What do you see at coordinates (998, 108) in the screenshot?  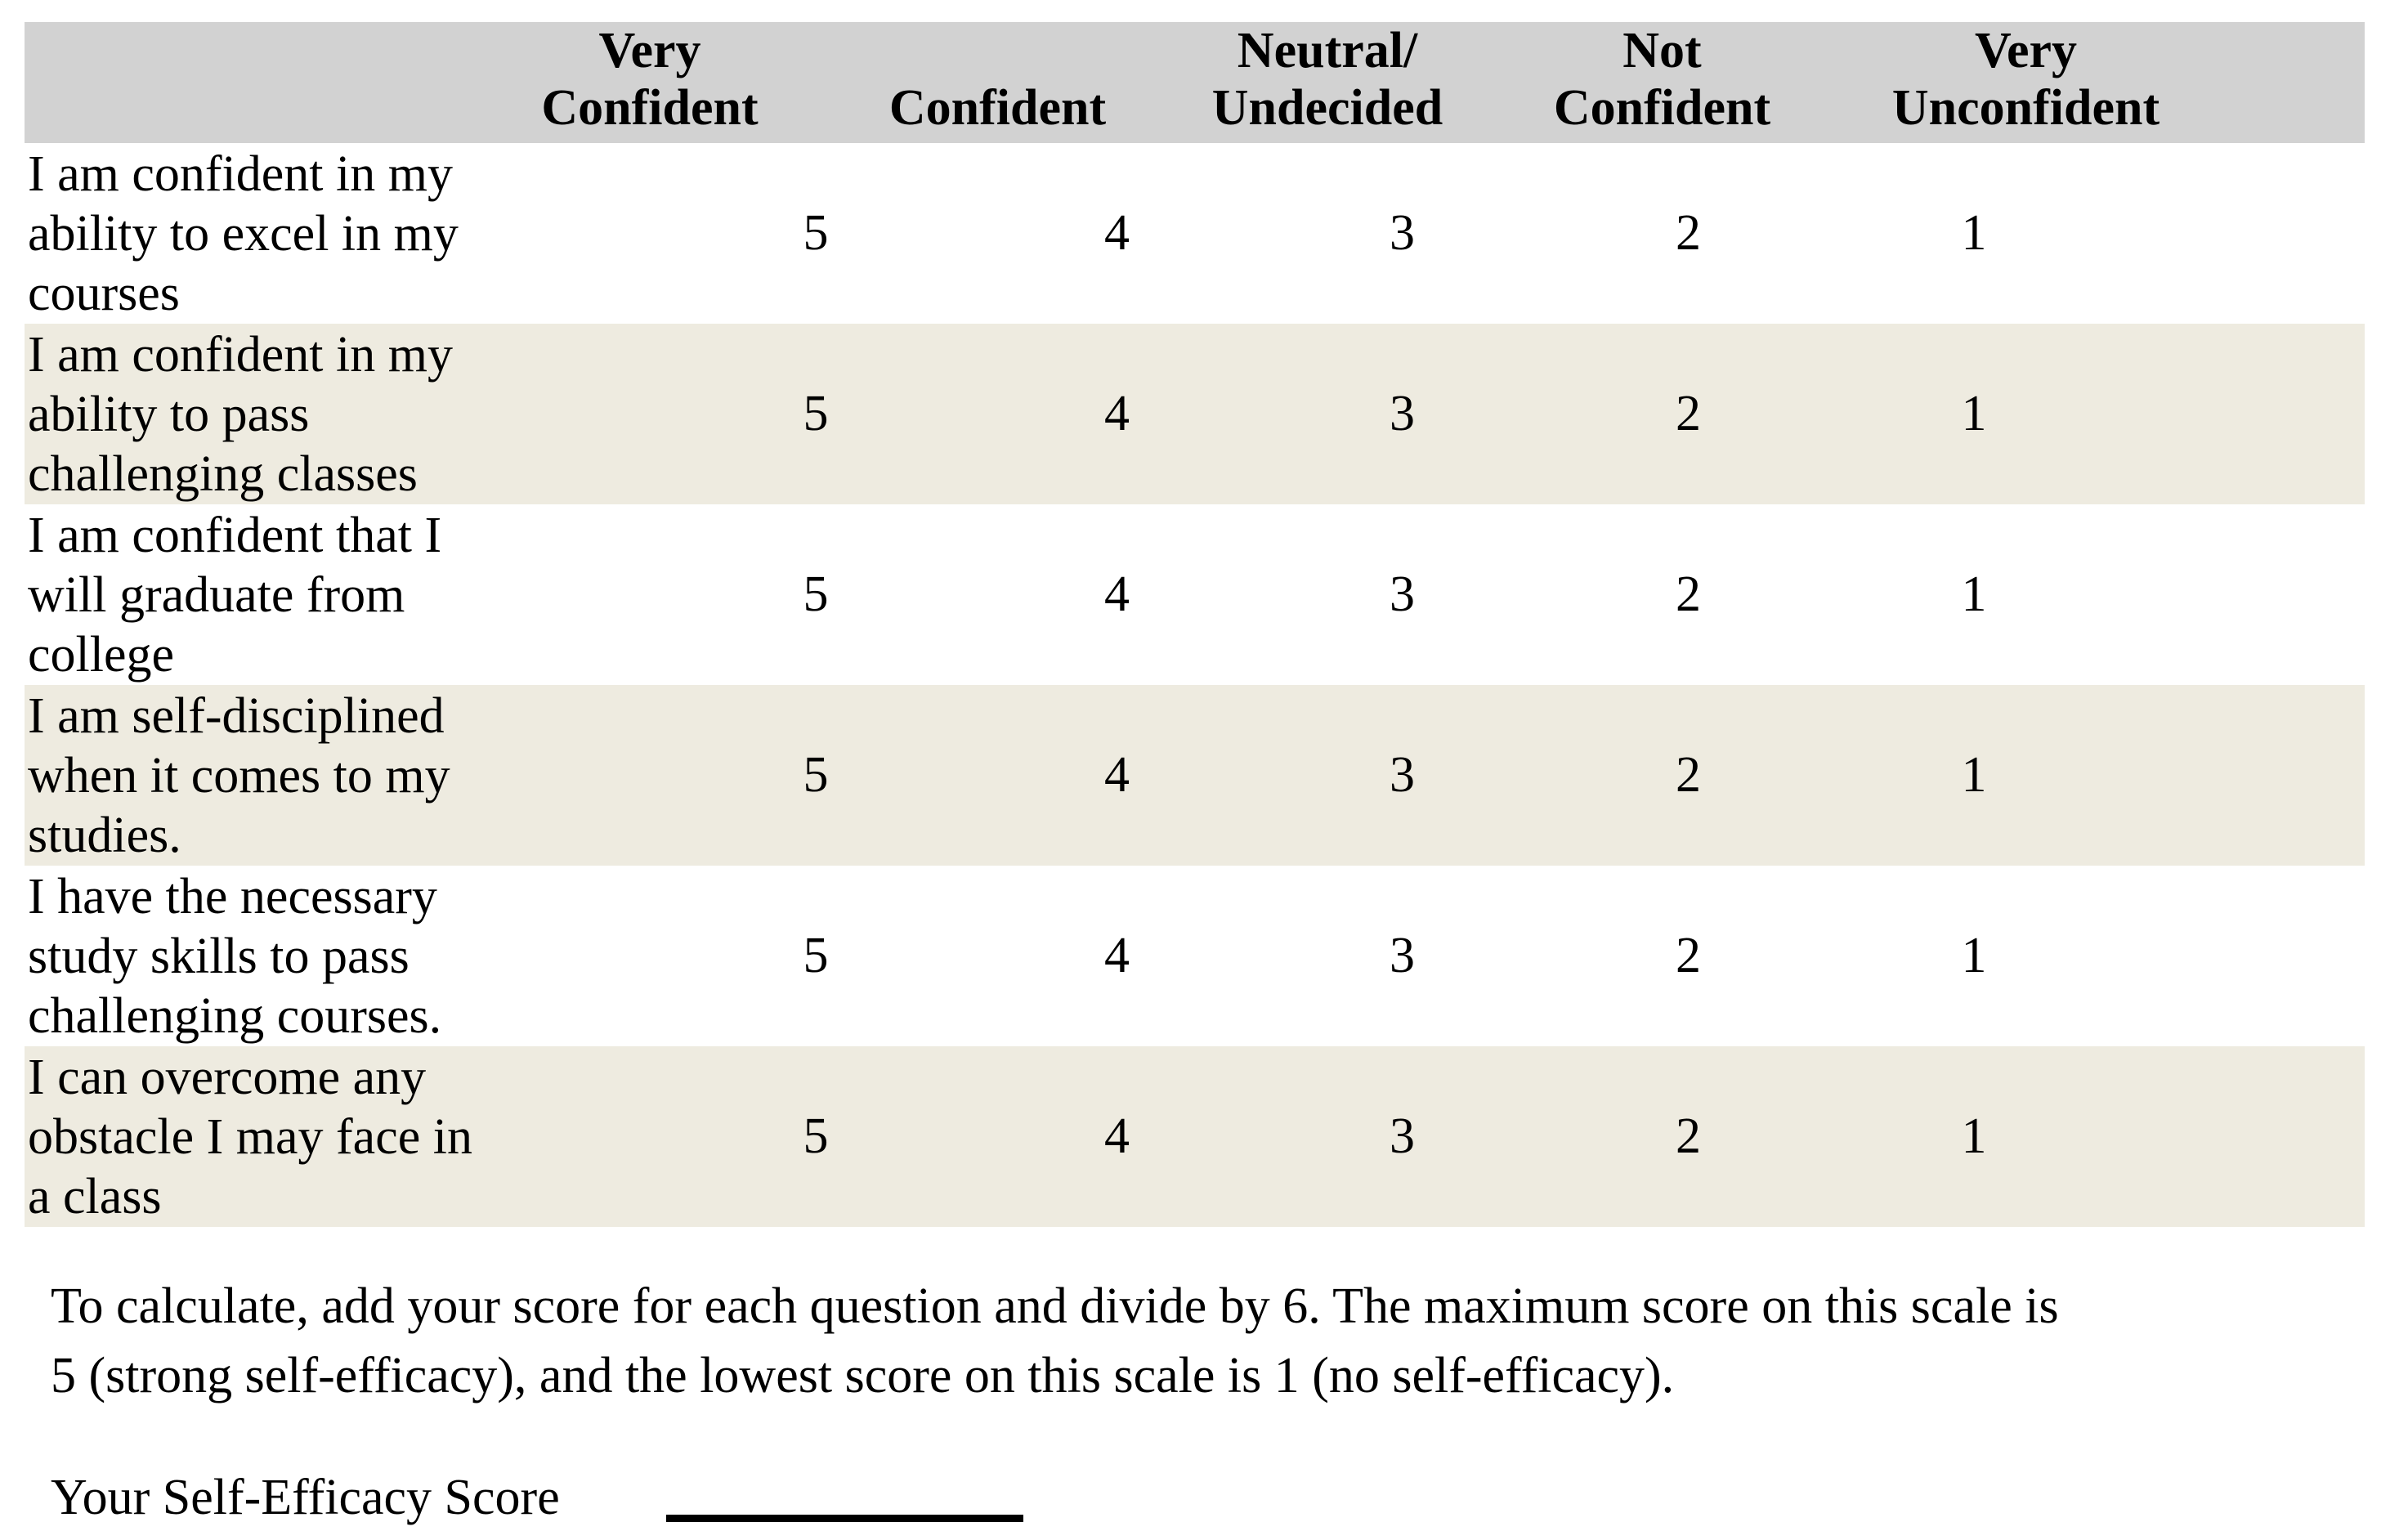 I see `header-col-confident: Confident` at bounding box center [998, 108].